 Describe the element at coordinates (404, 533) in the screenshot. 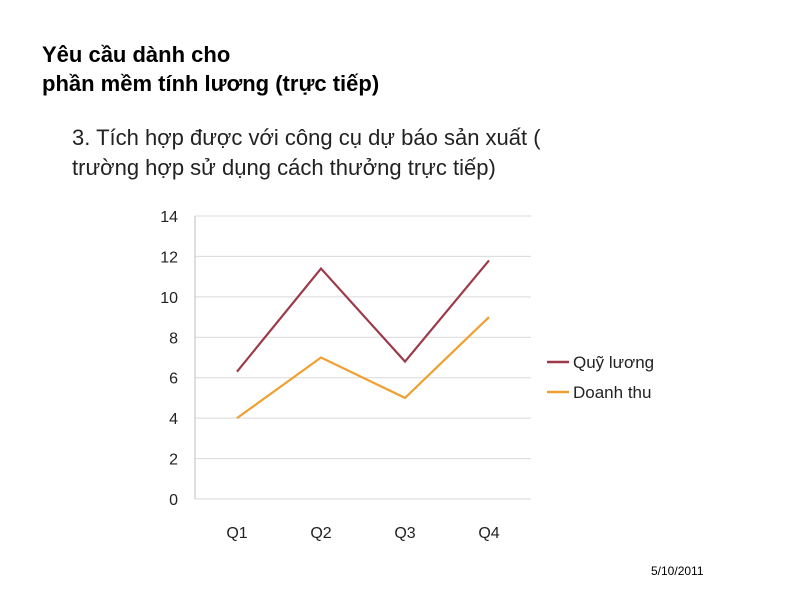

I see `x-tick-label: Q3` at that location.